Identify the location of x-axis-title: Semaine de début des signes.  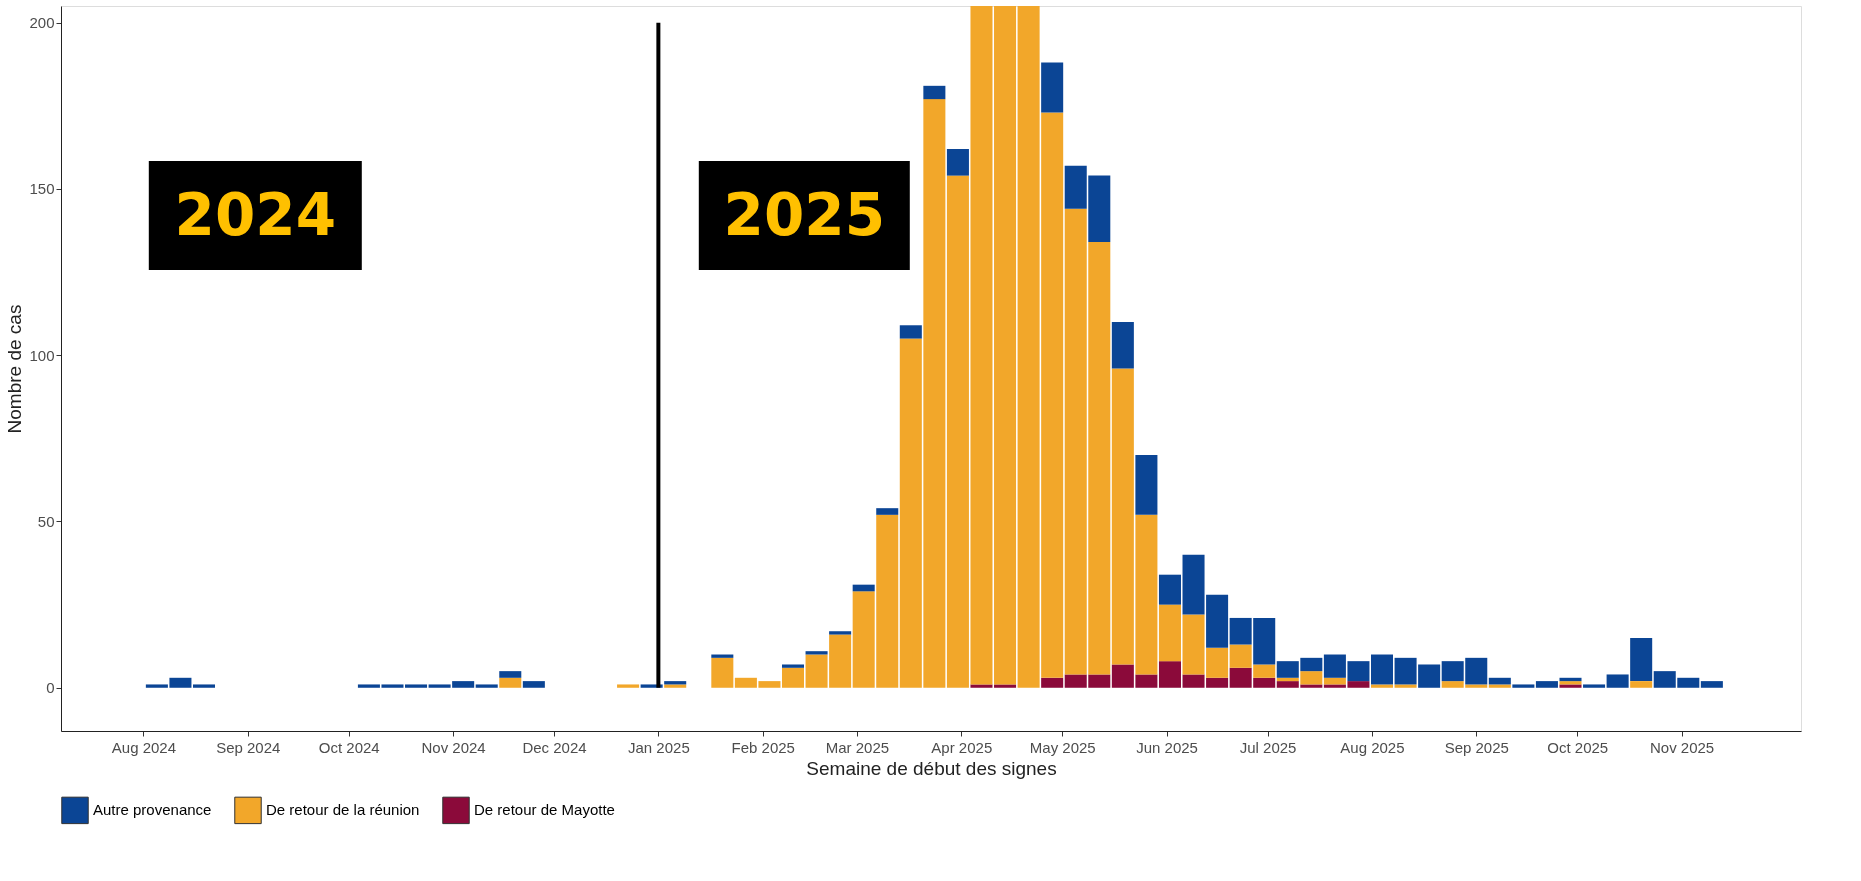
(931, 768).